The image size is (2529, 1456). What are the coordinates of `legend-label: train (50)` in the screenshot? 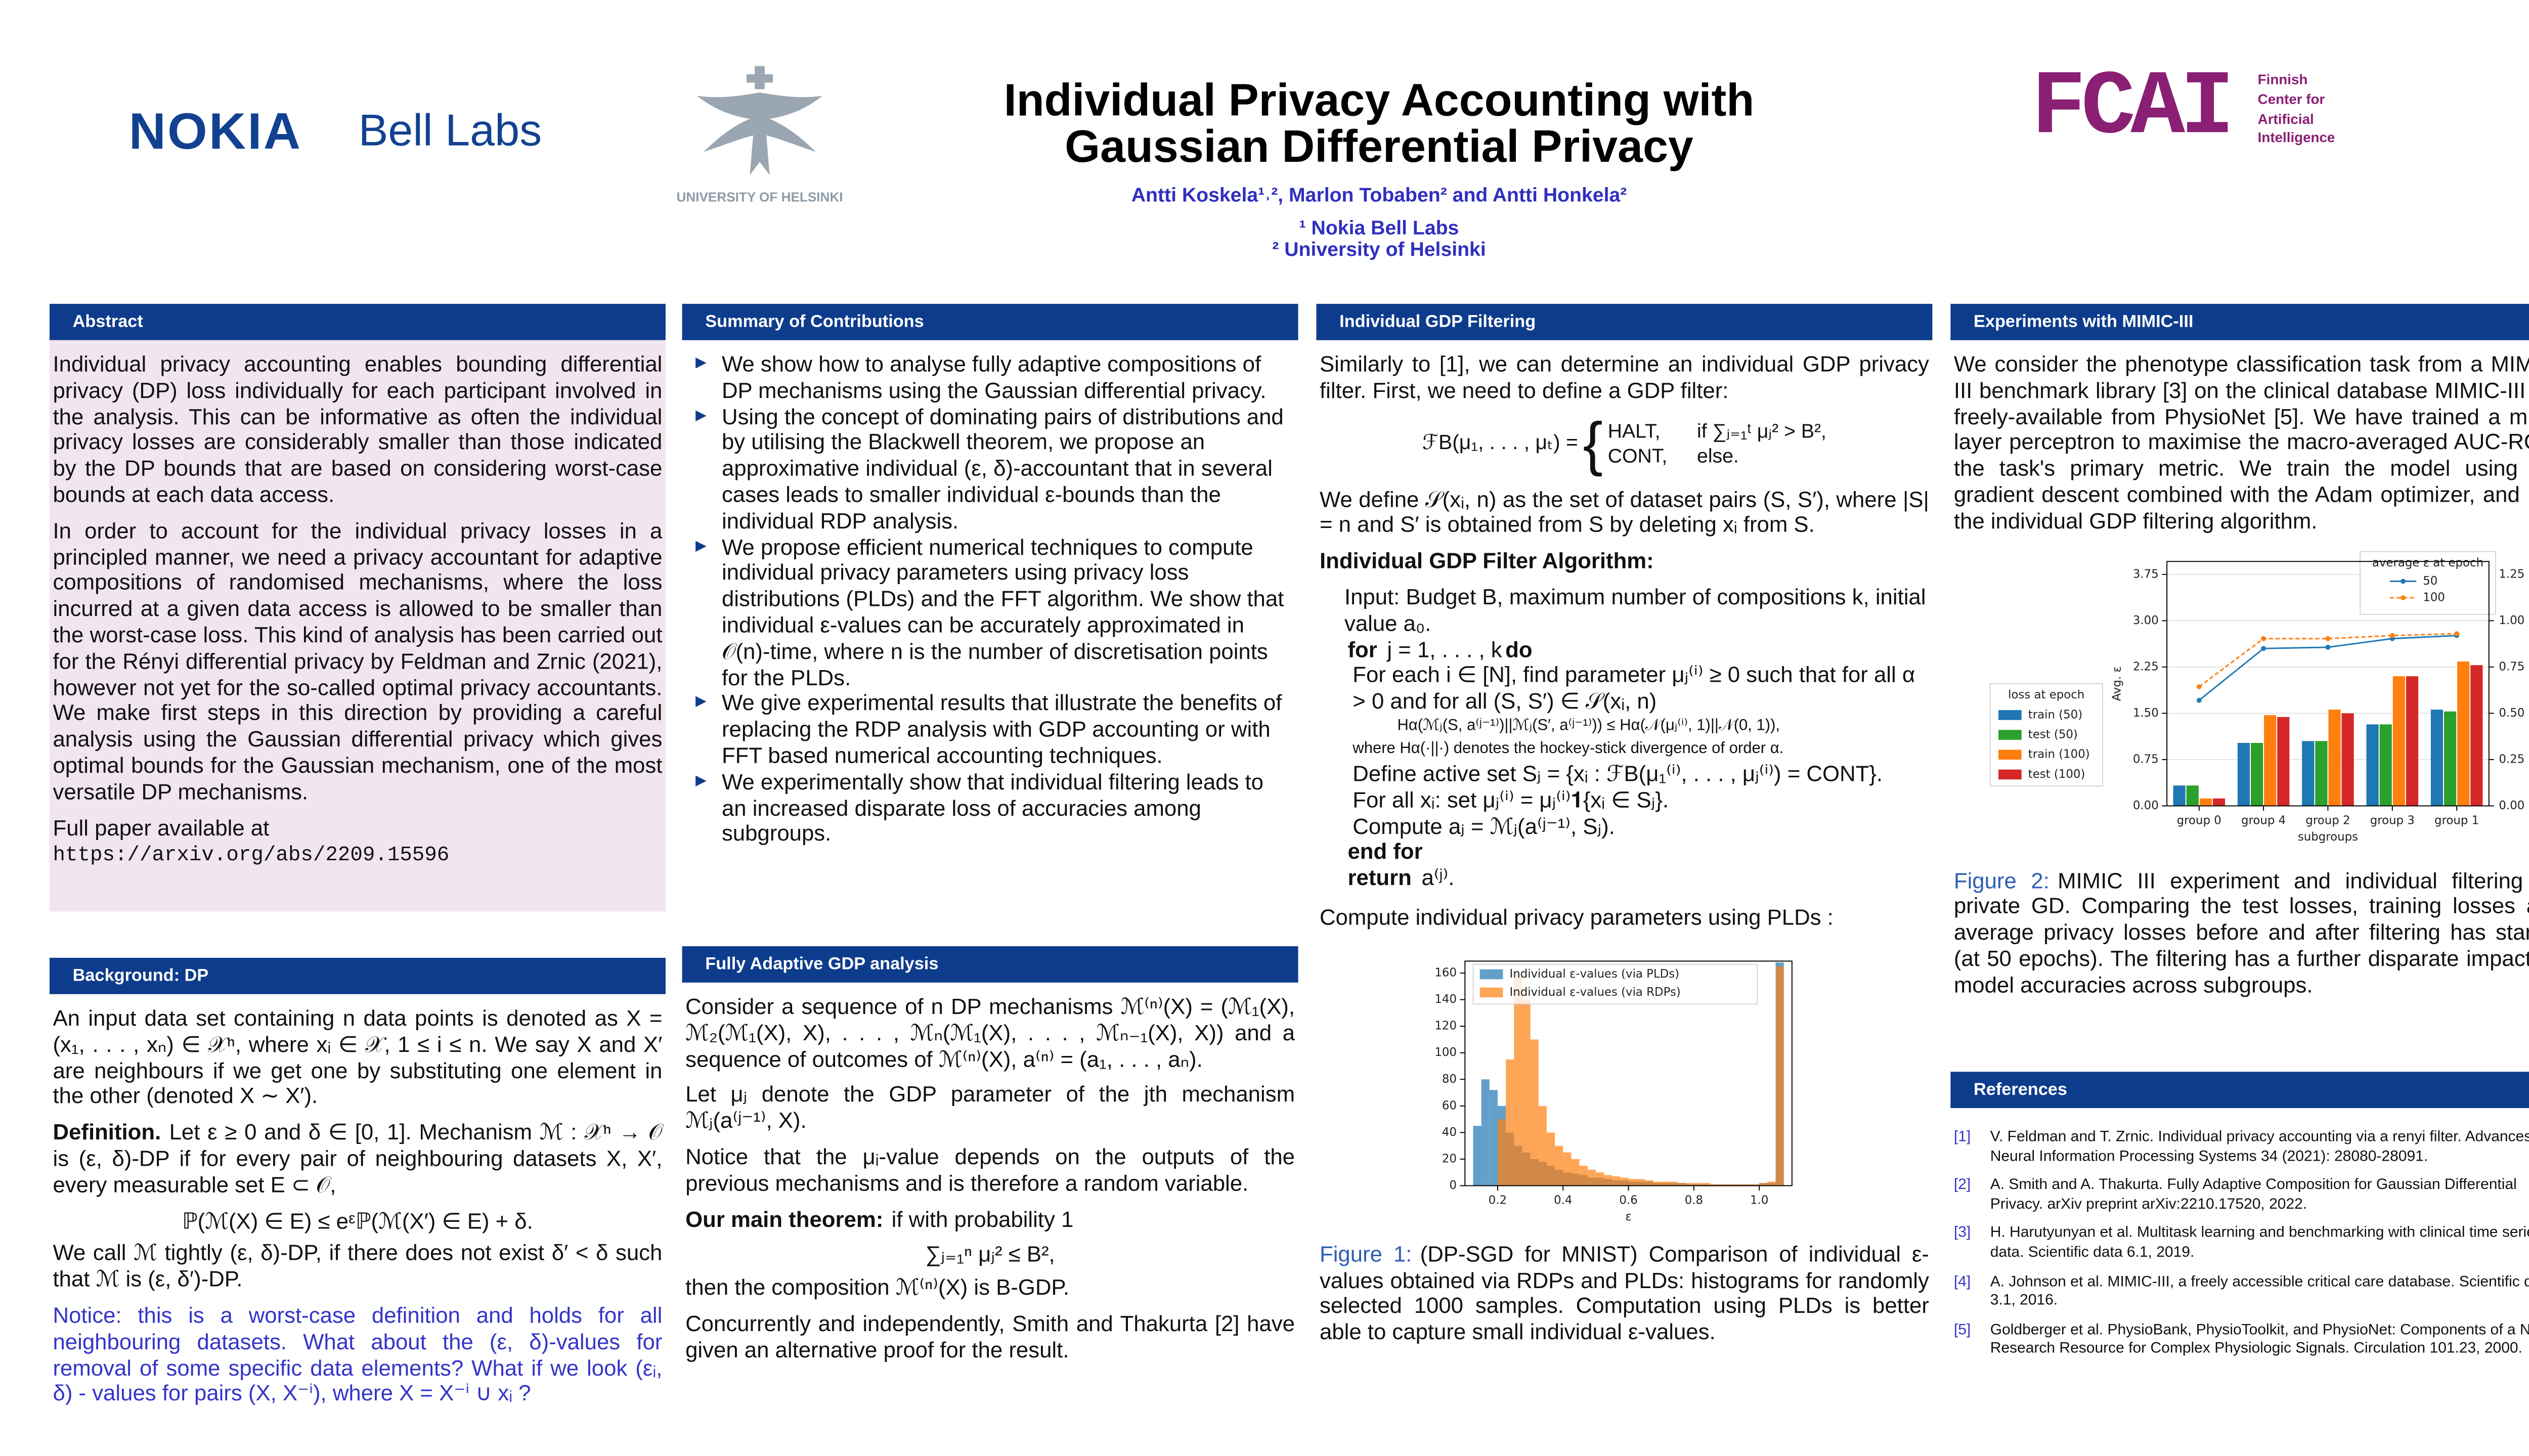 It's located at (2055, 715).